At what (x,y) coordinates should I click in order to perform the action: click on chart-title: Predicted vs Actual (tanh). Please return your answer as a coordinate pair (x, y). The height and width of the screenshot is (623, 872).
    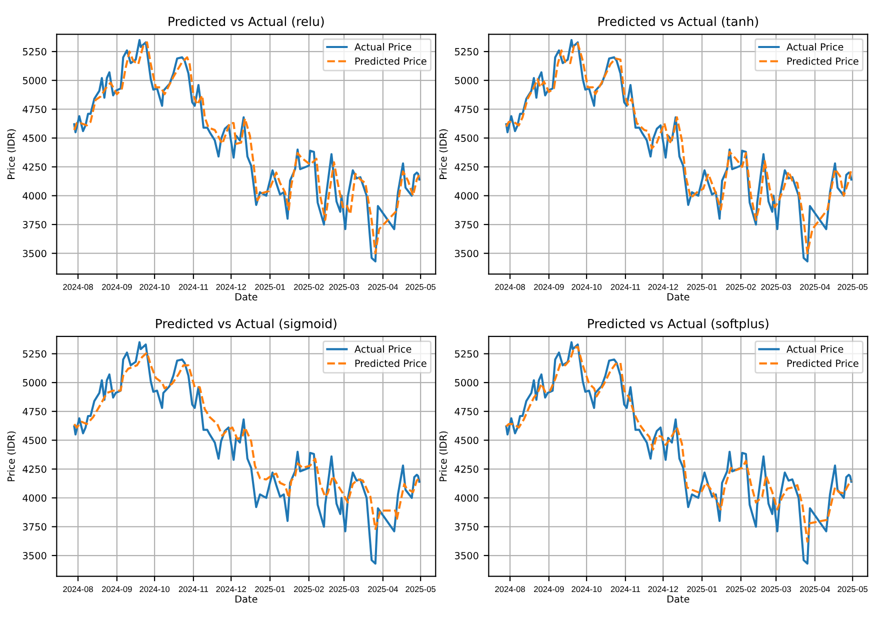
    Looking at the image, I should click on (678, 22).